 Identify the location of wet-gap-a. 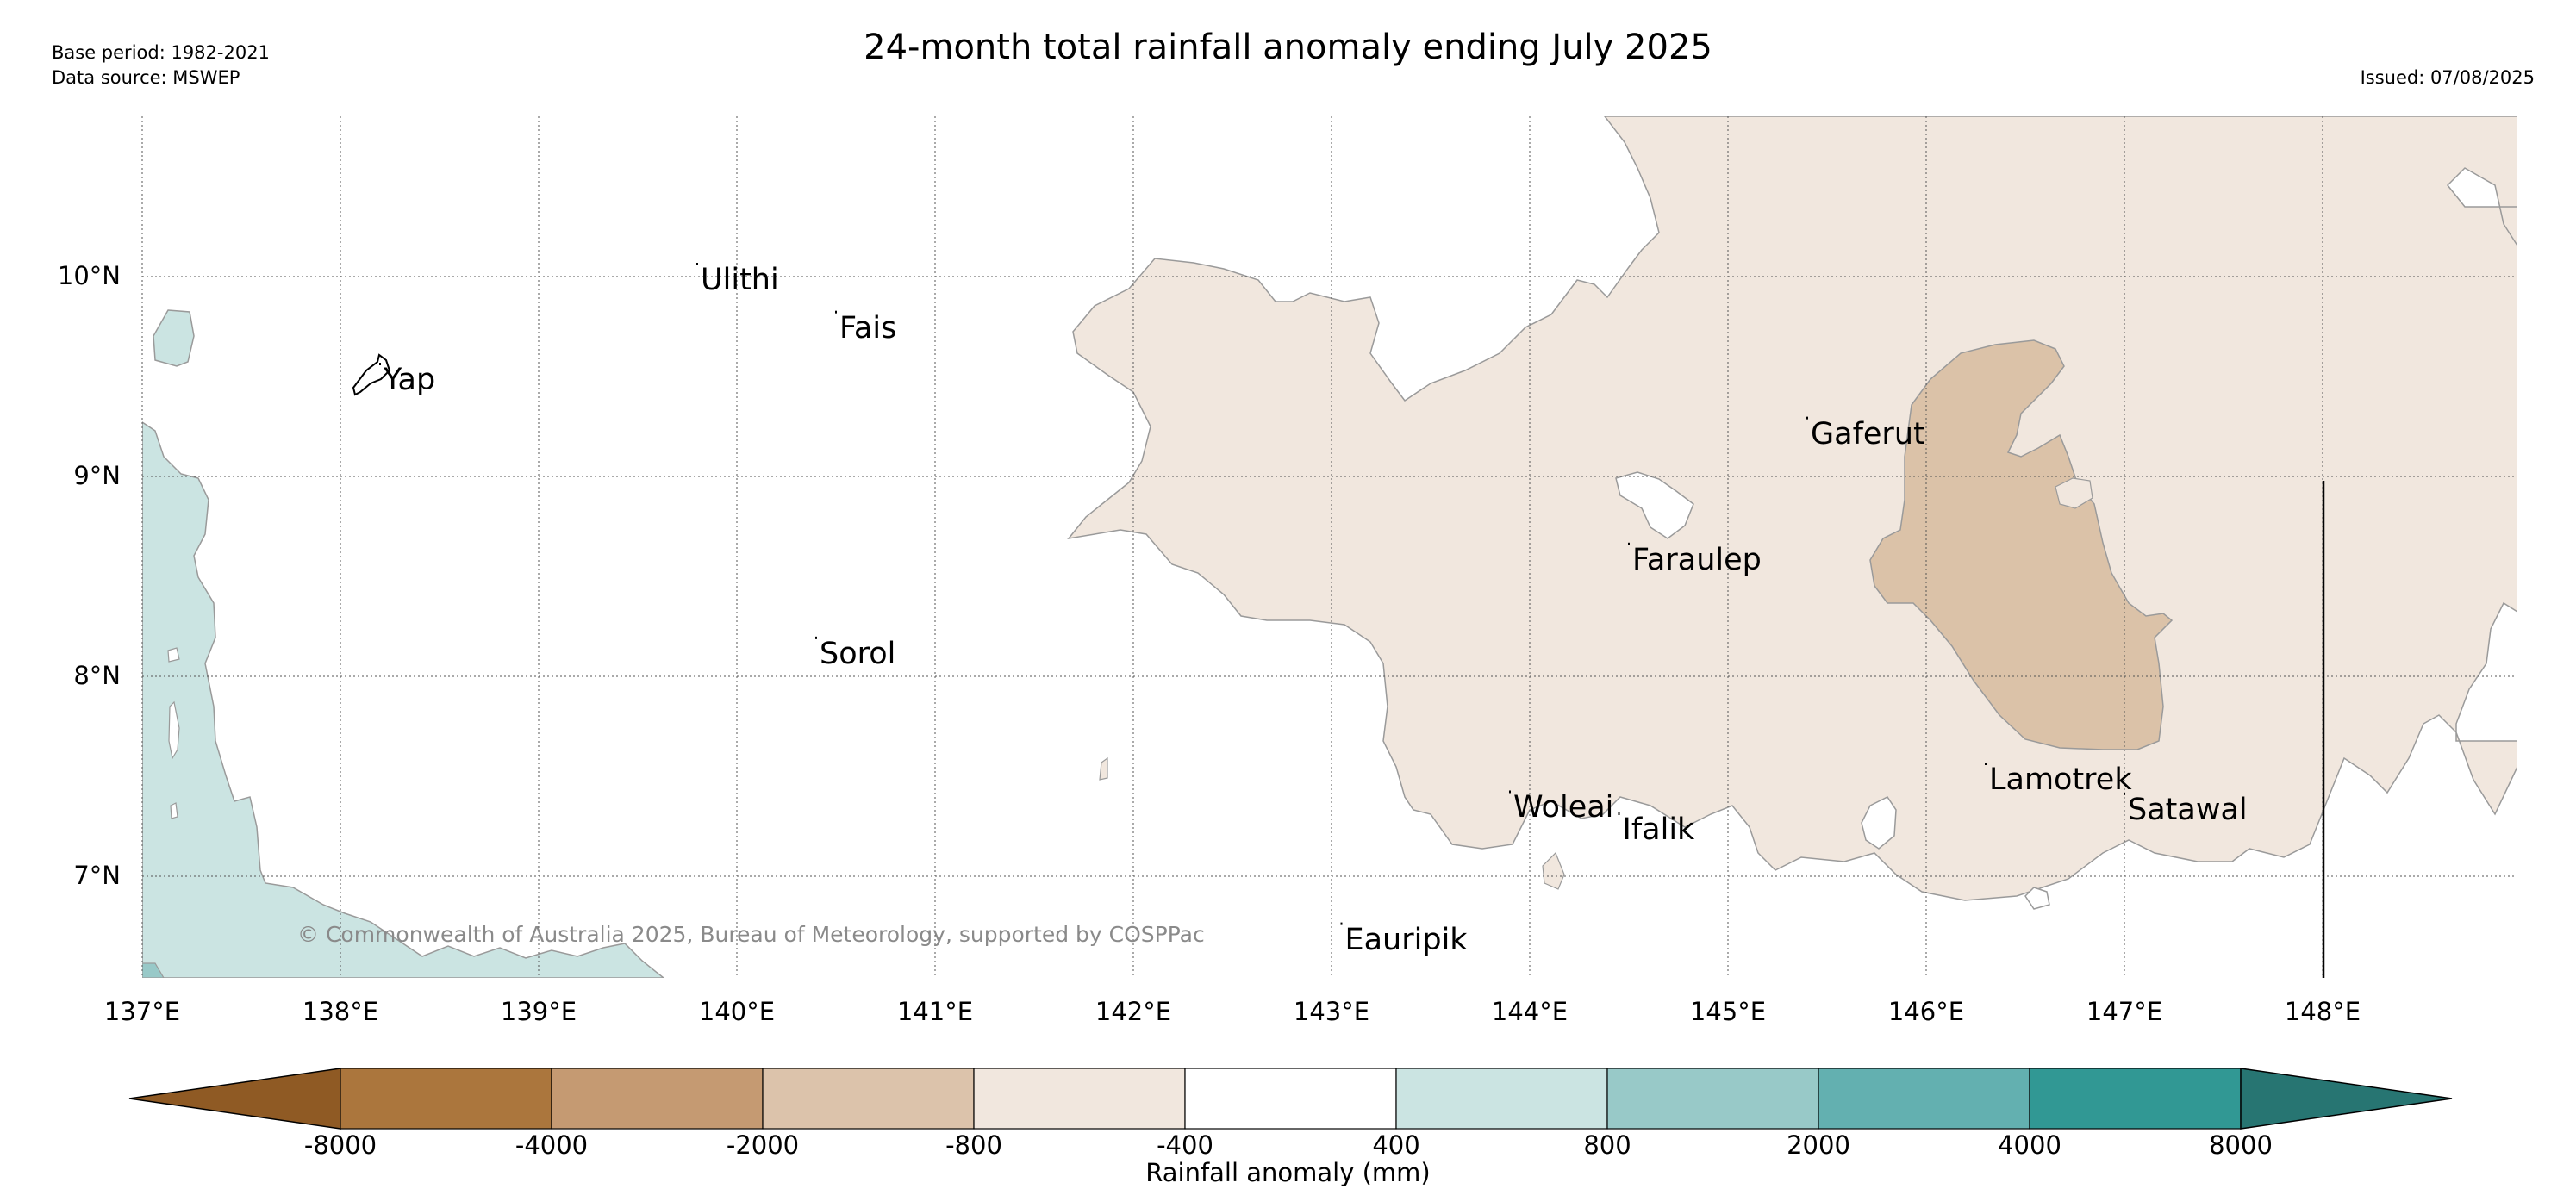
(173, 655).